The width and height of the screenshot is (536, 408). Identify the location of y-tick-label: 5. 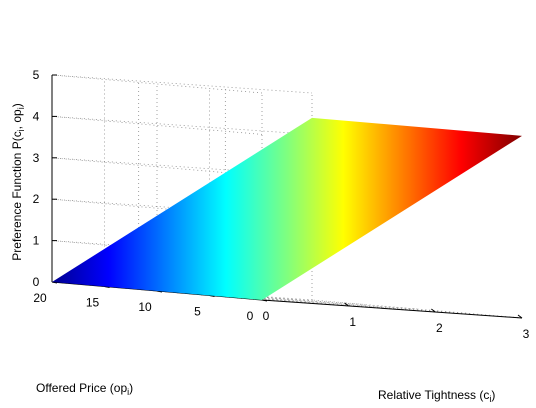
(197, 312).